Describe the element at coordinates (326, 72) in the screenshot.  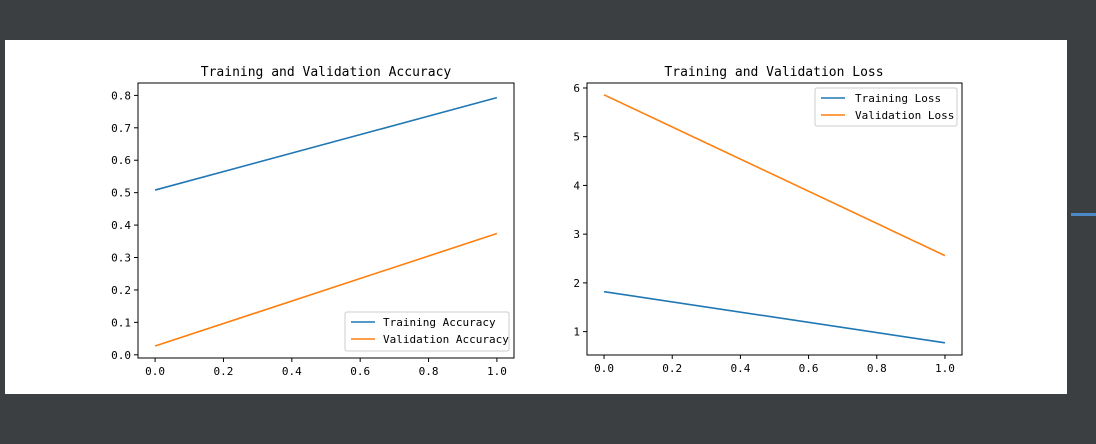
I see `accuracy-chart-title: Training and Validation Accuracy` at that location.